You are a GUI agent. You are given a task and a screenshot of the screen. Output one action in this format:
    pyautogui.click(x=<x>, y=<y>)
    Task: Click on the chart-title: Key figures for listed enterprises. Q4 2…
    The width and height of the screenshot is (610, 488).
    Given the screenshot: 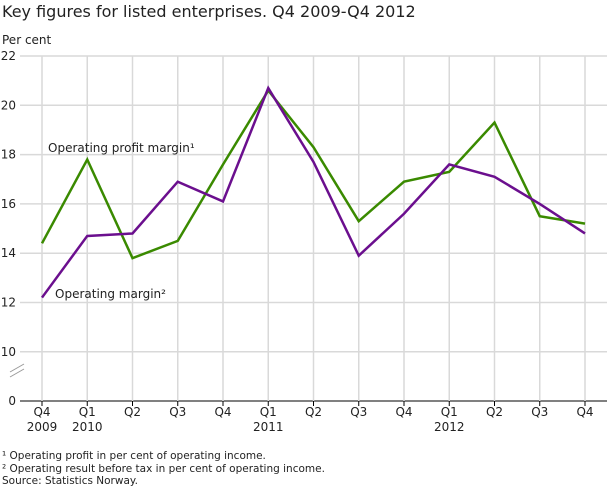 What is the action you would take?
    pyautogui.click(x=209, y=11)
    